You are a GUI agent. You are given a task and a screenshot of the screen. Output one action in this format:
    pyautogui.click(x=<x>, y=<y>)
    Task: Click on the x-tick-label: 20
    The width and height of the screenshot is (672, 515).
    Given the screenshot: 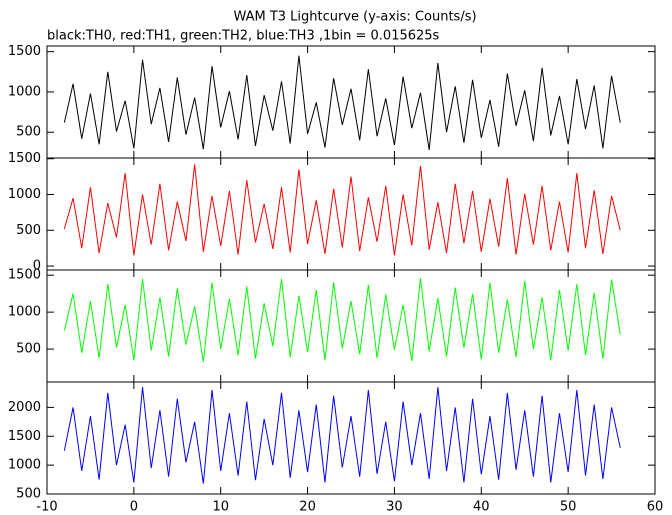 What is the action you would take?
    pyautogui.click(x=307, y=507)
    